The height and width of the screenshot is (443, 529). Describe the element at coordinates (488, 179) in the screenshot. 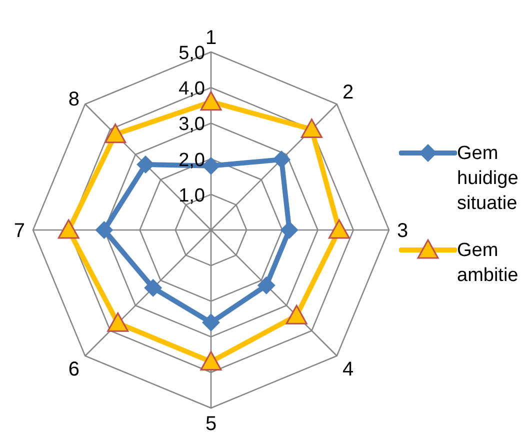

I see `legend-label: Gem huidige situatie` at that location.